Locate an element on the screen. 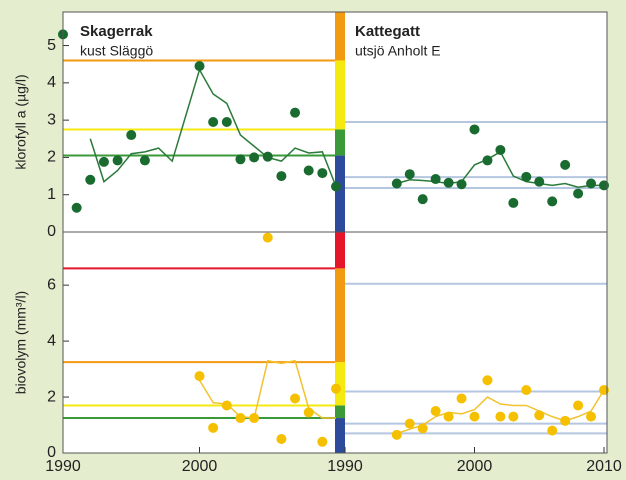 Image resolution: width=626 pixels, height=480 pixels. panel-title: Kattegatt is located at coordinates (387, 31).